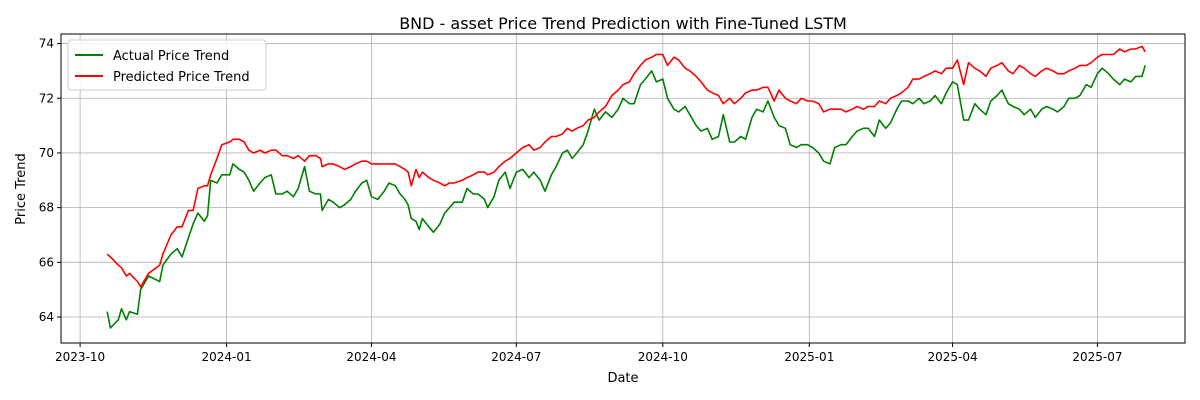  I want to click on y-tick-label: 66, so click(46, 262).